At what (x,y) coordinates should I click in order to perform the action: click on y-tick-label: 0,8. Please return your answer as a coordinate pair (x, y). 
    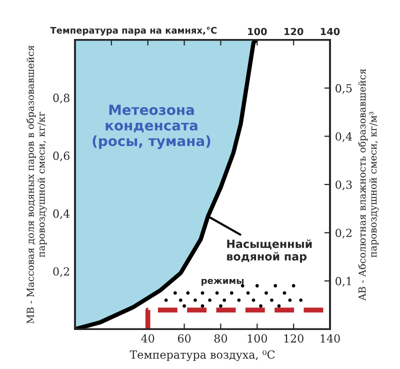
    Looking at the image, I should click on (61, 99).